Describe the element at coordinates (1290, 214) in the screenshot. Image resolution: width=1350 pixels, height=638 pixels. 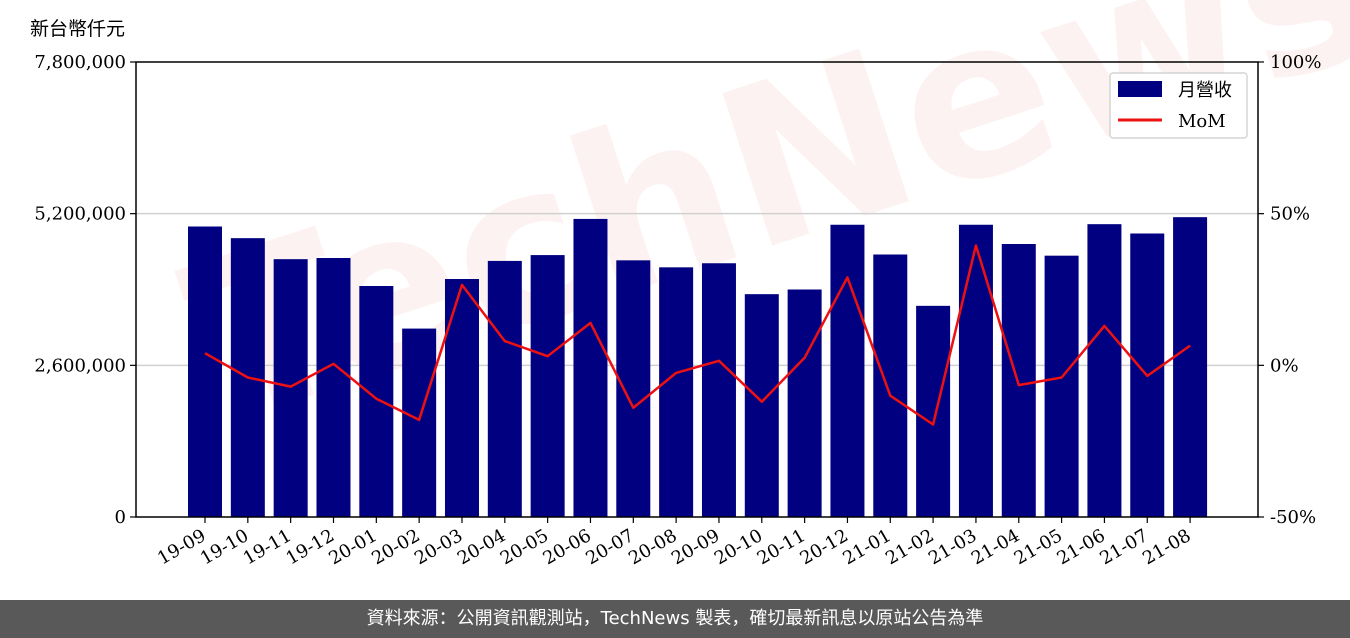
I see `right-tick-label: 50%` at that location.